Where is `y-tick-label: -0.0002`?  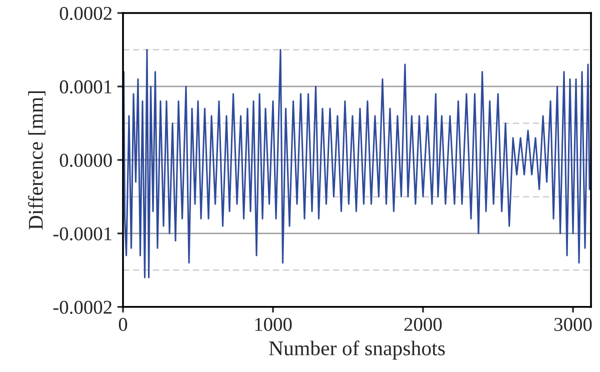 y-tick-label: -0.0002 is located at coordinates (82, 307).